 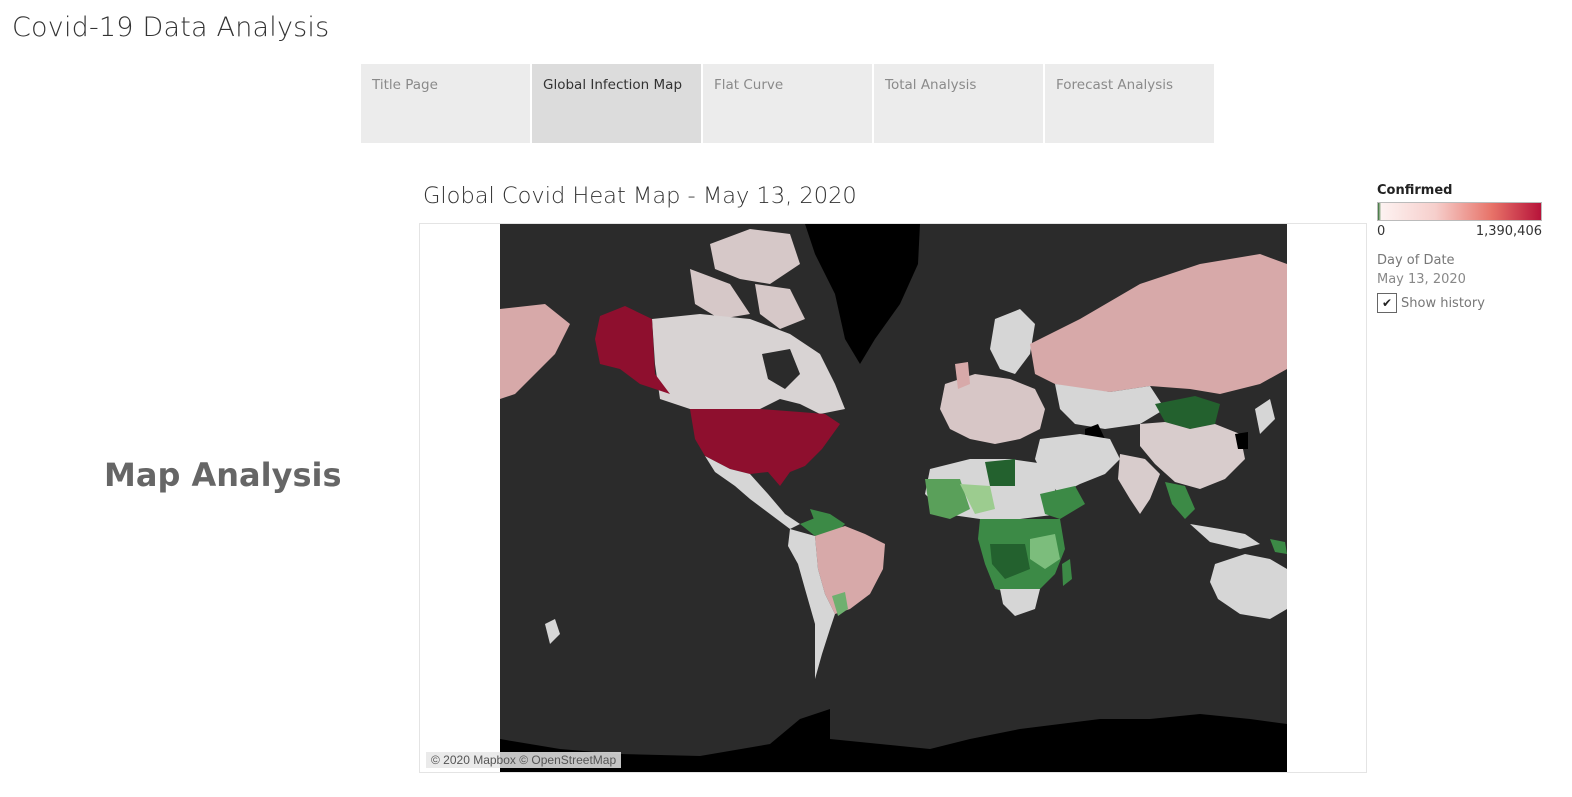 I want to click on antarctica-shape, so click(x=893, y=740).